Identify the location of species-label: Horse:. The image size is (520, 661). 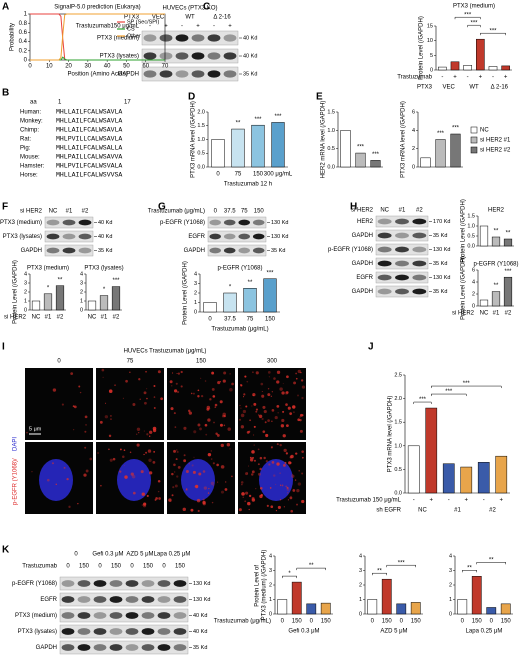
(29, 176).